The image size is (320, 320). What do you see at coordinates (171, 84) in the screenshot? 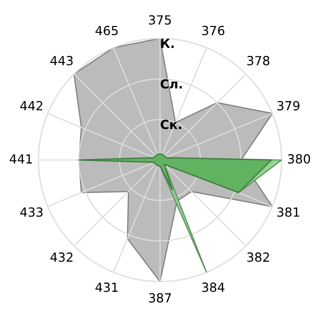
I see `y-tick-label: Сл.` at bounding box center [171, 84].